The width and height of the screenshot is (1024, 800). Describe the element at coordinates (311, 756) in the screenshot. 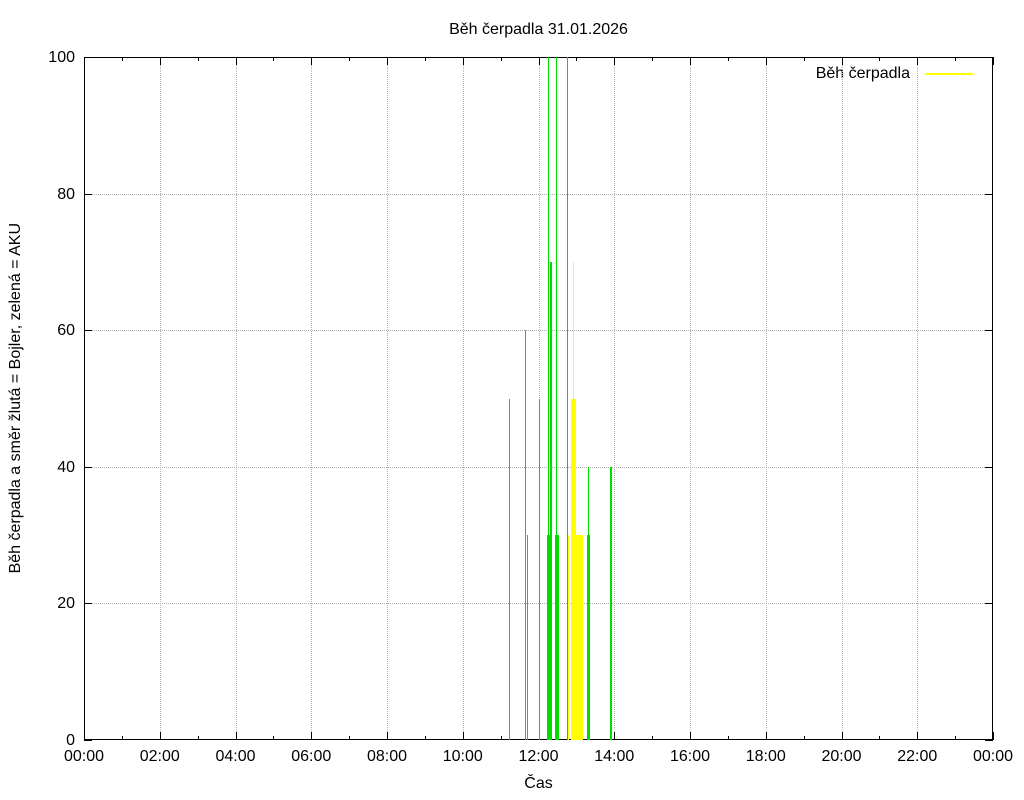

I see `x-tick-label: 06:00` at that location.